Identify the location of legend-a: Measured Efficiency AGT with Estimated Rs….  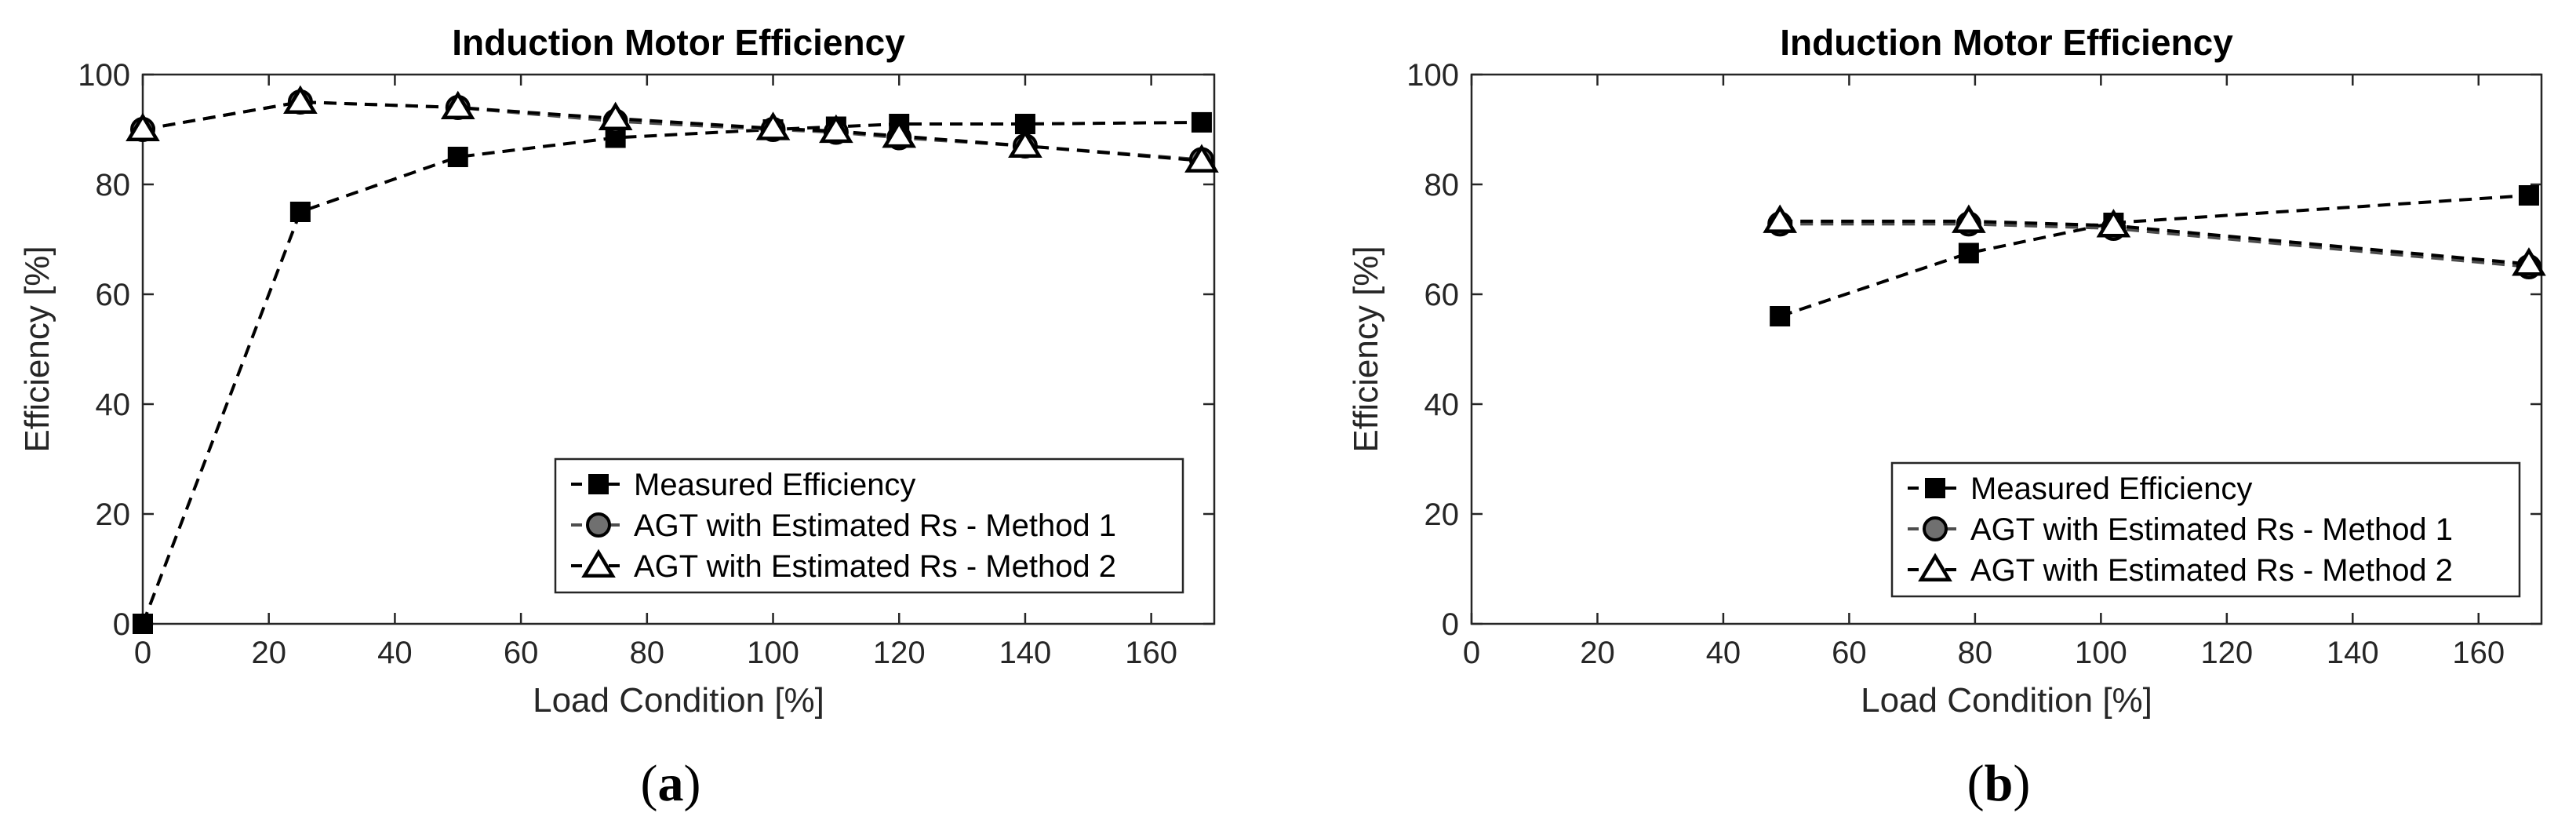
(869, 525).